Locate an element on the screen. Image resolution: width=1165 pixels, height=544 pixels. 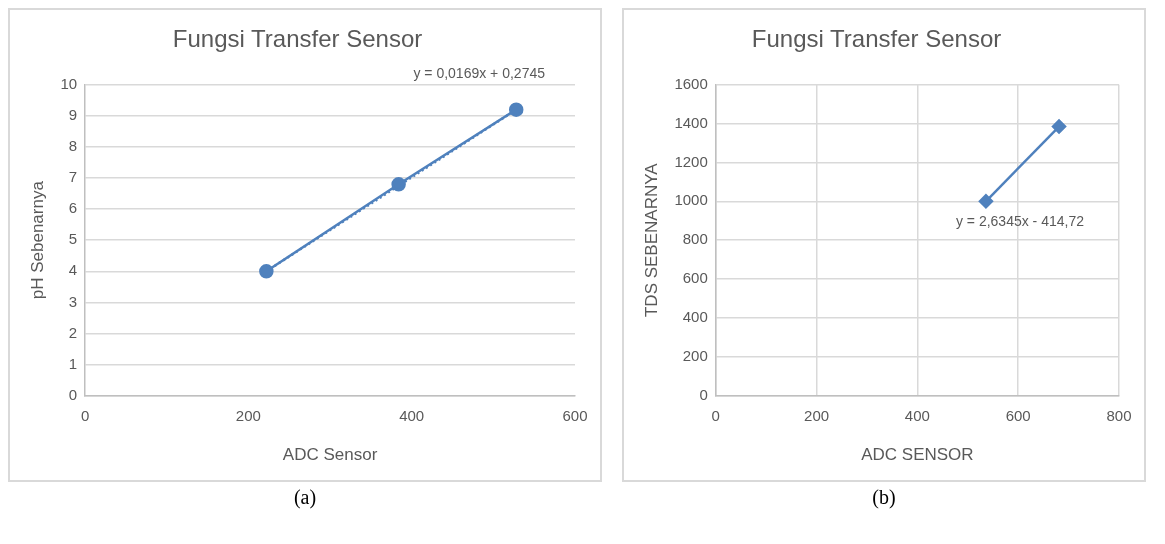
x-axis-title: ADC Sensor is located at coordinates (330, 455).